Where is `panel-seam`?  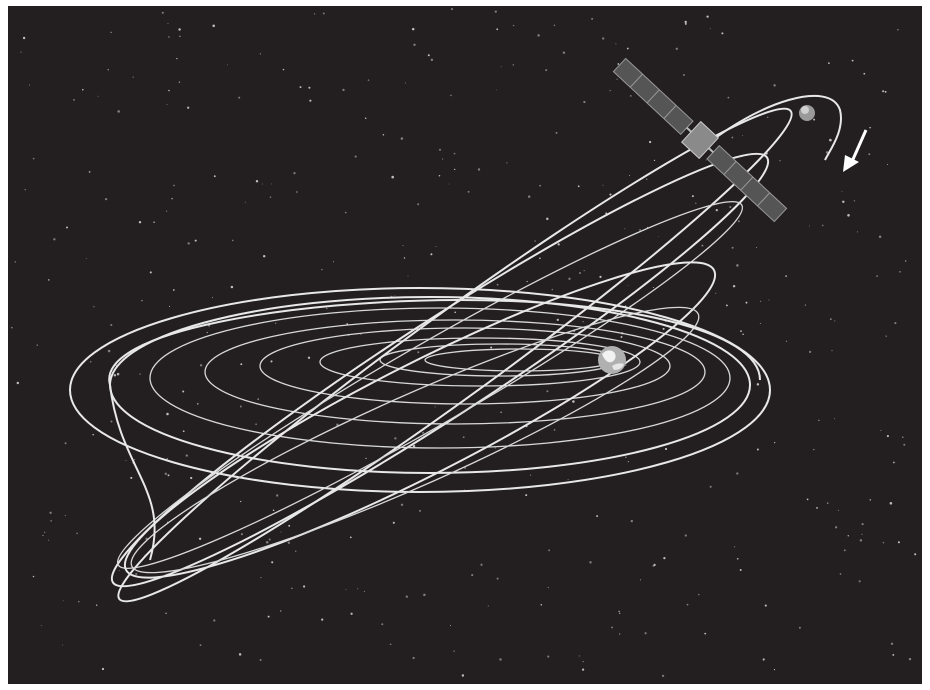 panel-seam is located at coordinates (730, 168).